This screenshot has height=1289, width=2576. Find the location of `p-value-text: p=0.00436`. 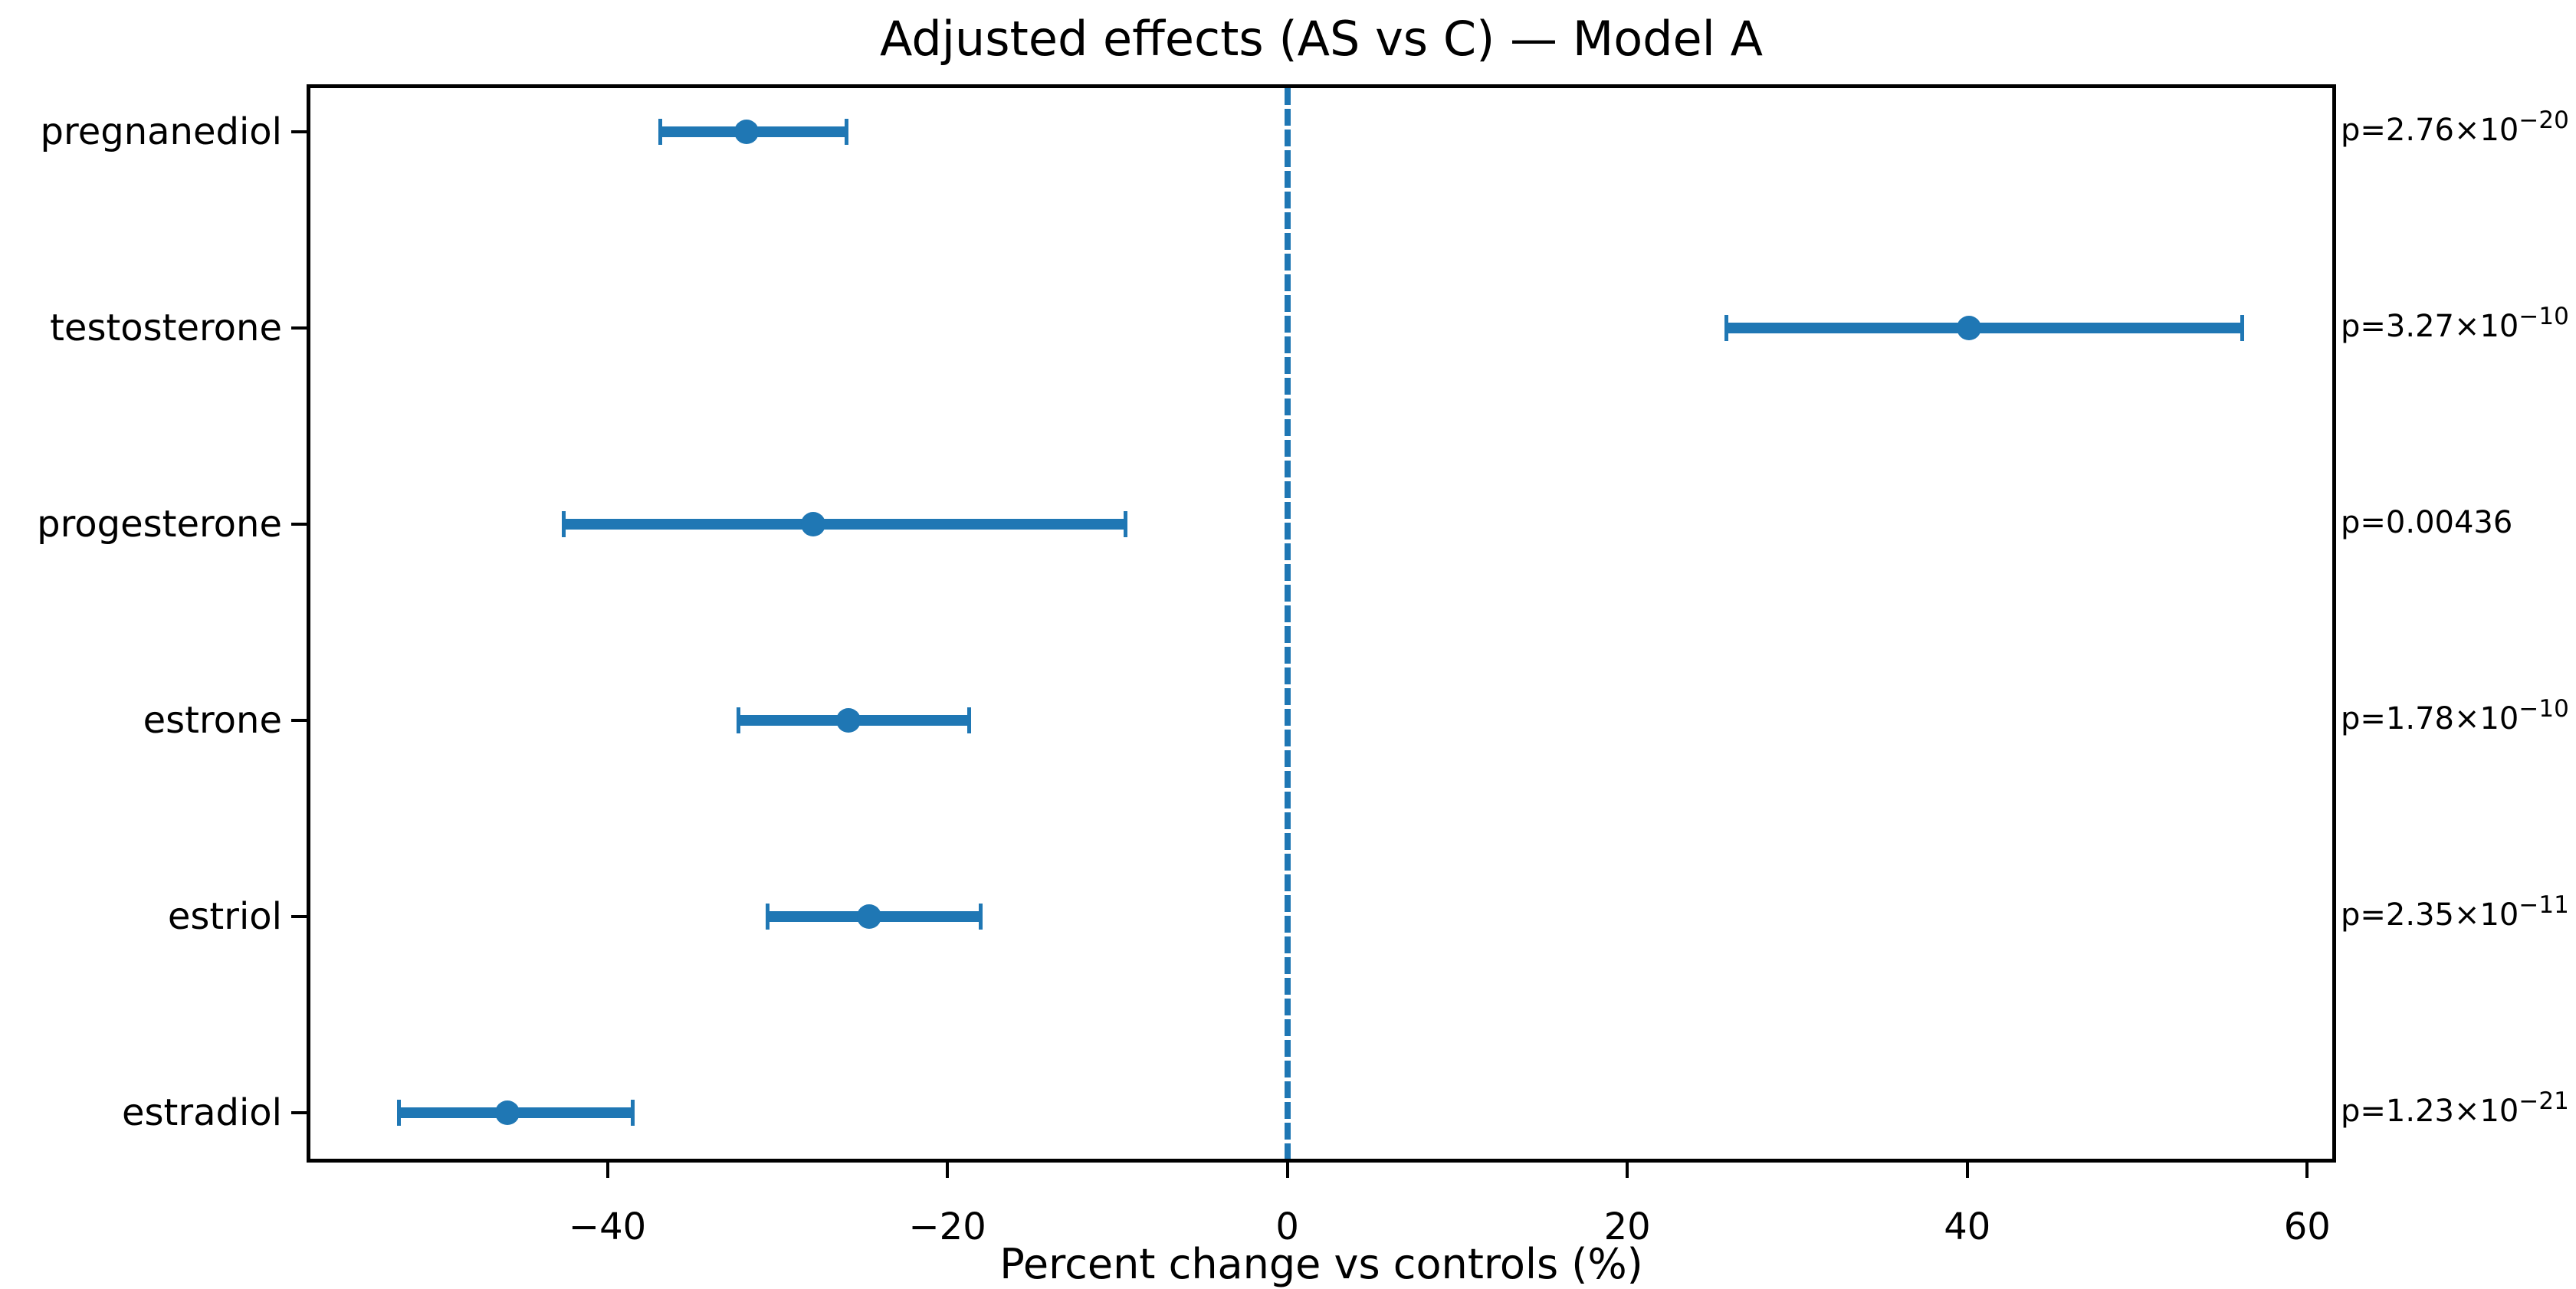

p-value-text: p=0.00436 is located at coordinates (2427, 522).